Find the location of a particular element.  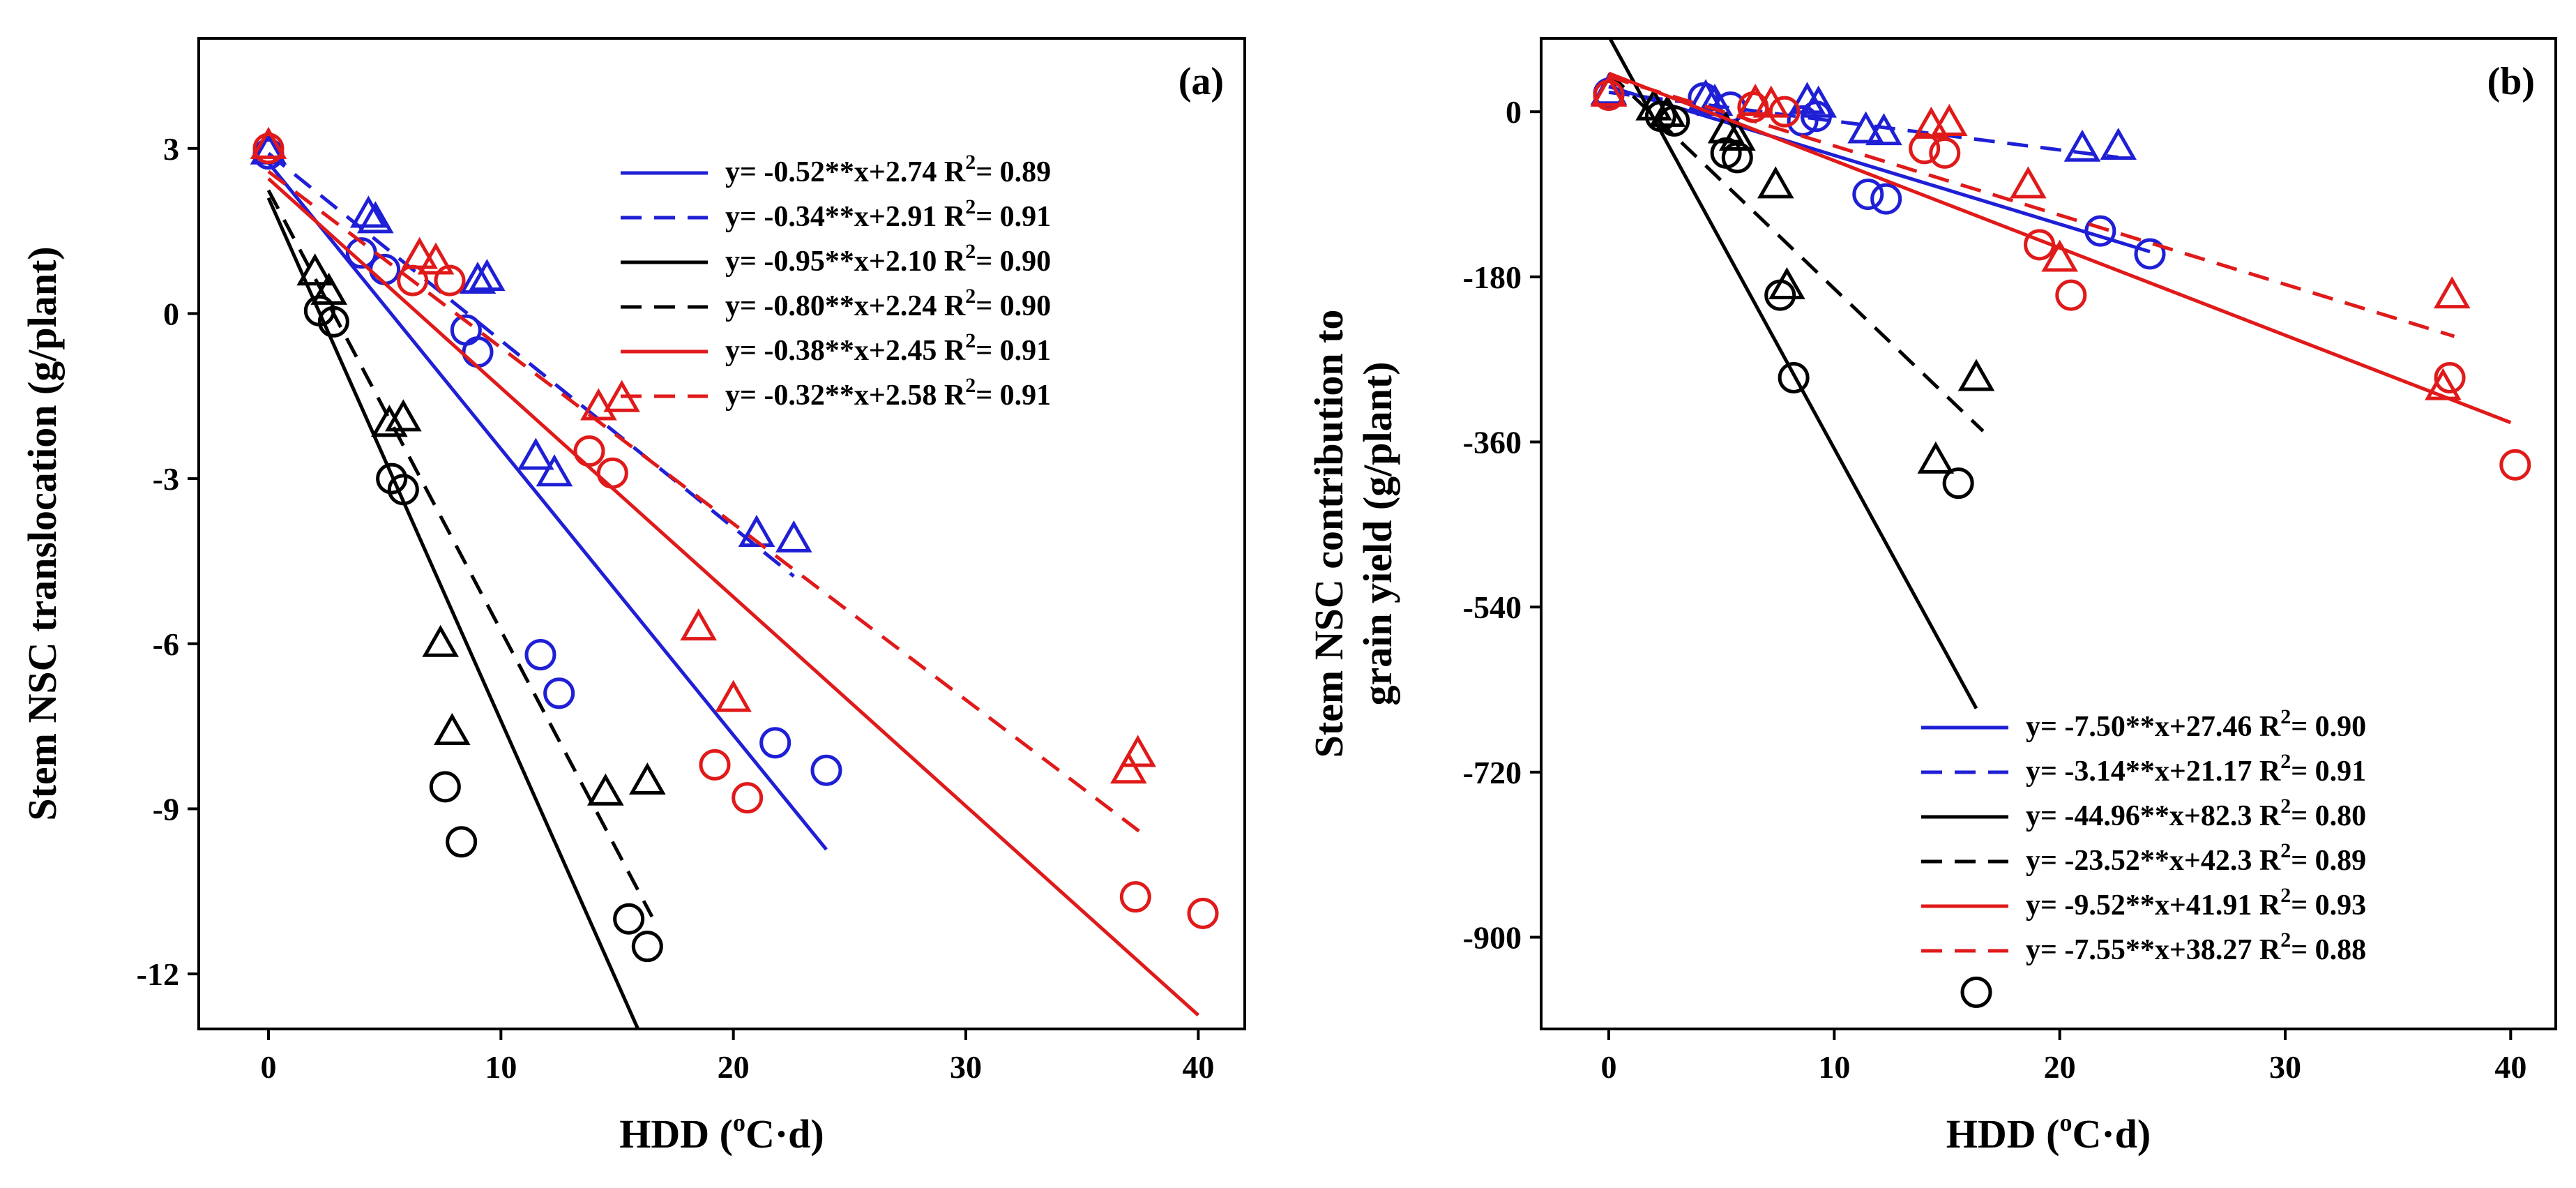

series-black-triangle is located at coordinates (1801, 273).